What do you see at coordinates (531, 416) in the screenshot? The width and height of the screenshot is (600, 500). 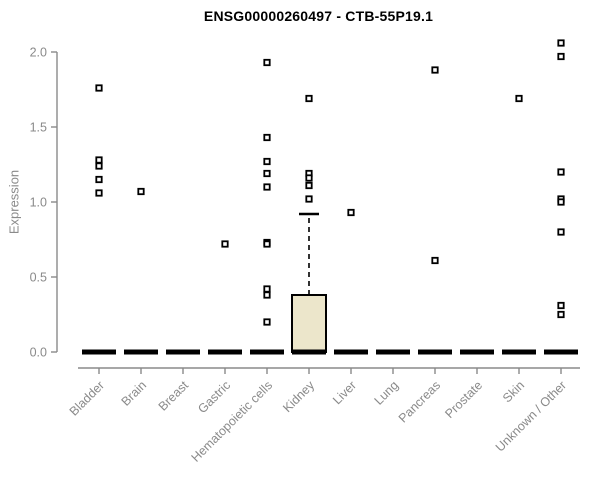 I see `x-category-label: Unknown / Other` at bounding box center [531, 416].